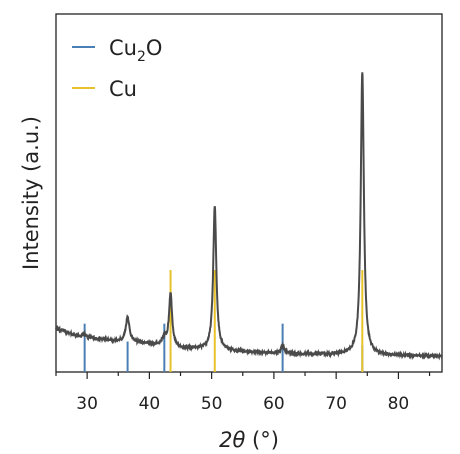 This screenshot has height=454, width=460. Describe the element at coordinates (31, 193) in the screenshot. I see `y-axis-label: Intensity (a.u.)` at that location.